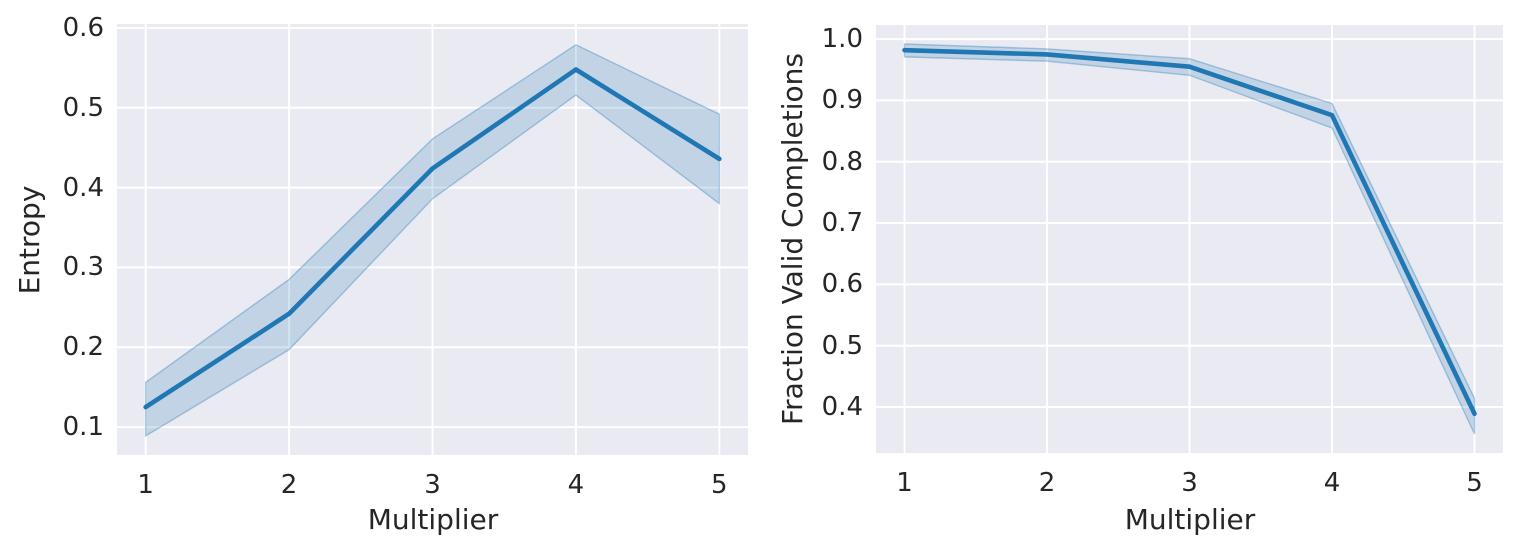  I want to click on y-tick-label: 0.8, so click(842, 161).